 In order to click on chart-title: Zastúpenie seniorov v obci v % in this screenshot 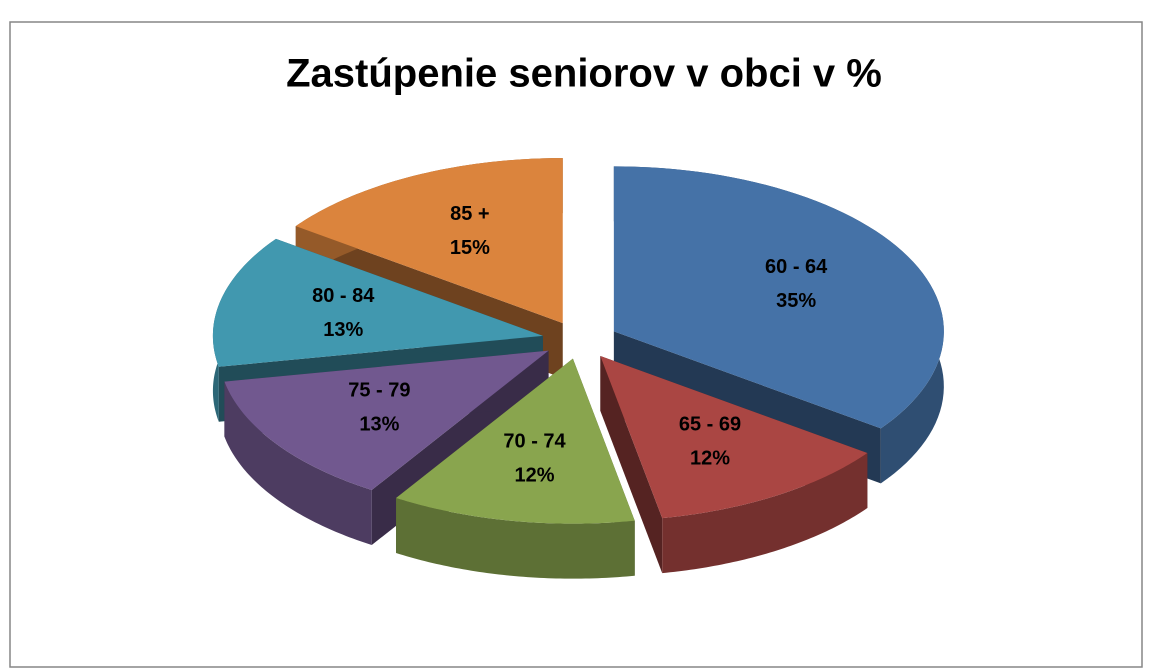, I will do `click(584, 74)`.